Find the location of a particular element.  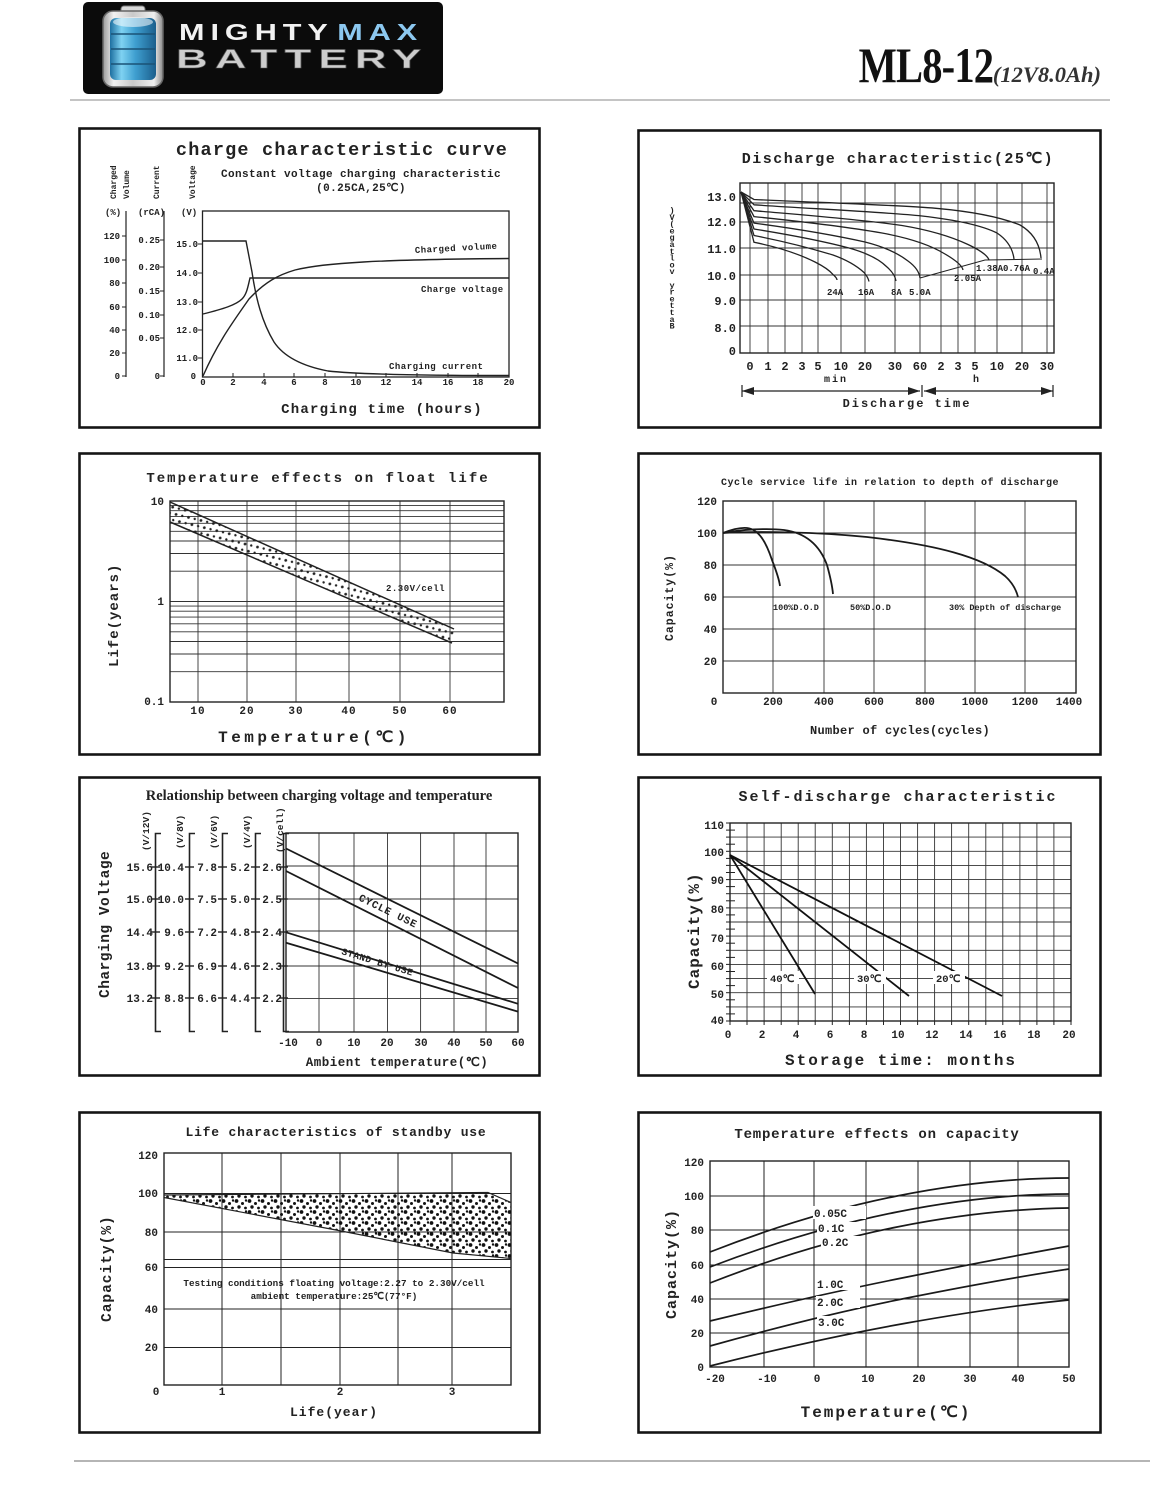

svg-text: 0.05 is located at coordinates (149, 339).